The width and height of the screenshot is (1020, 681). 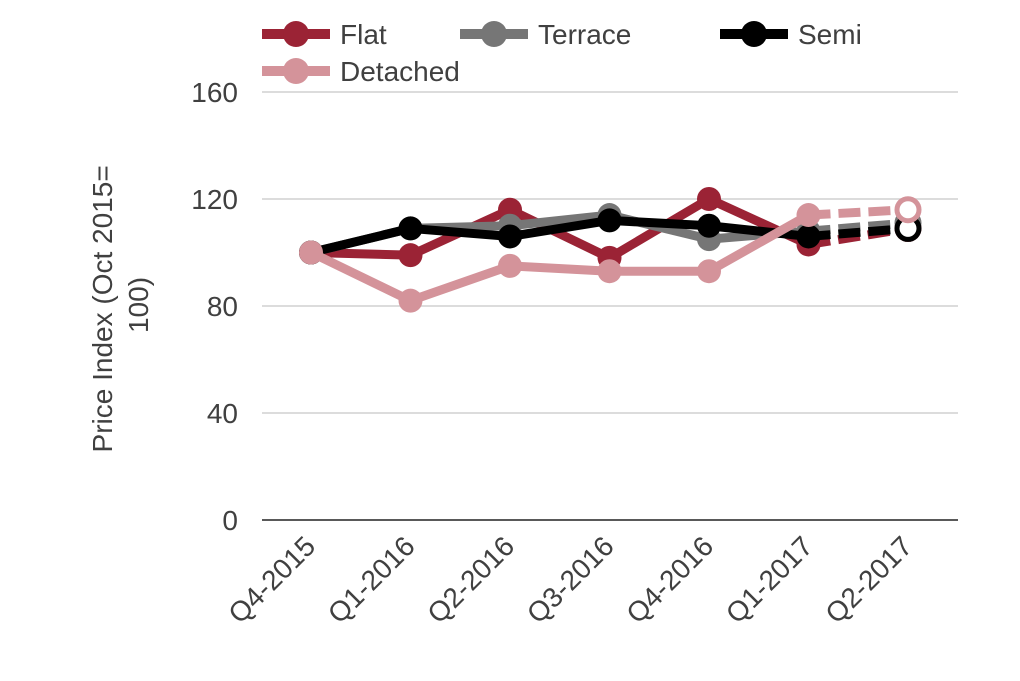 What do you see at coordinates (363, 34) in the screenshot?
I see `legend-label: Flat` at bounding box center [363, 34].